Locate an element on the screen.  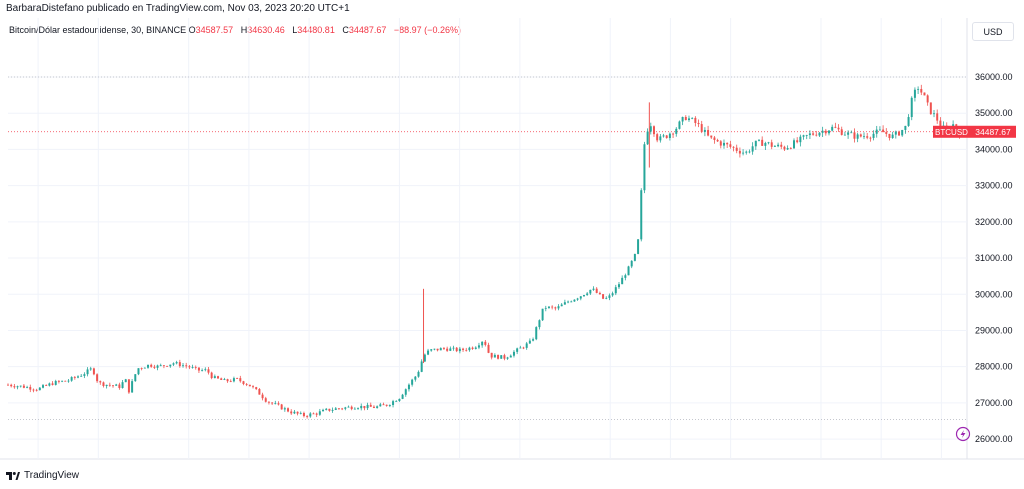
y-tick-label: 26000.00 is located at coordinates (994, 439).